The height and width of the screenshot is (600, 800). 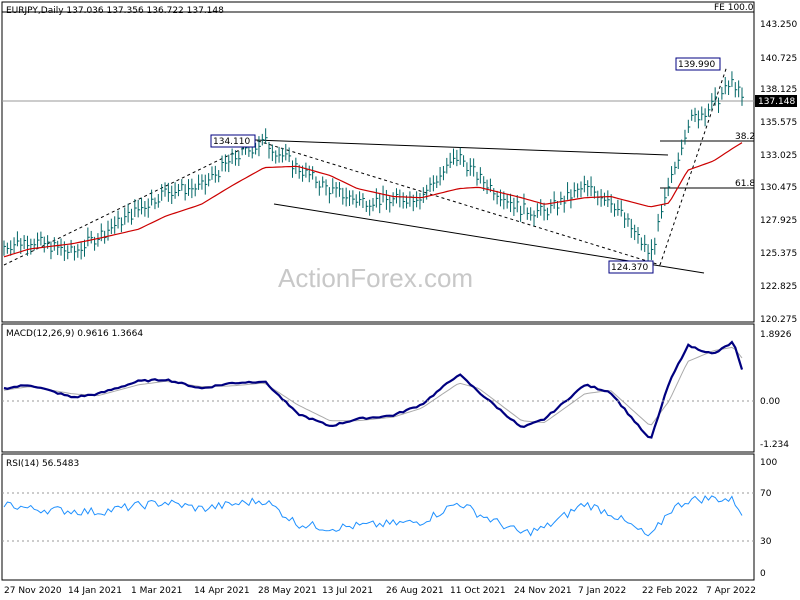 I want to click on callout-high-2021: 134.110, so click(x=233, y=141).